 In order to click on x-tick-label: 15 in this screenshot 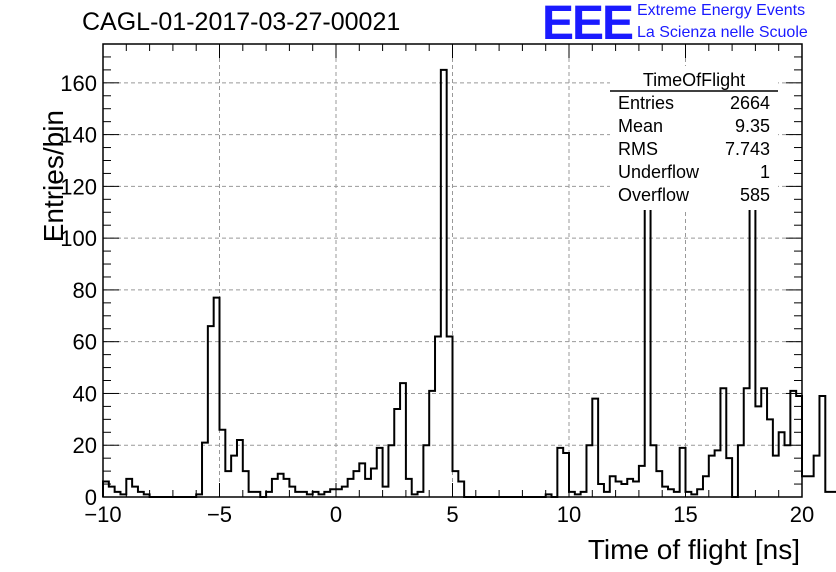, I will do `click(685, 514)`.